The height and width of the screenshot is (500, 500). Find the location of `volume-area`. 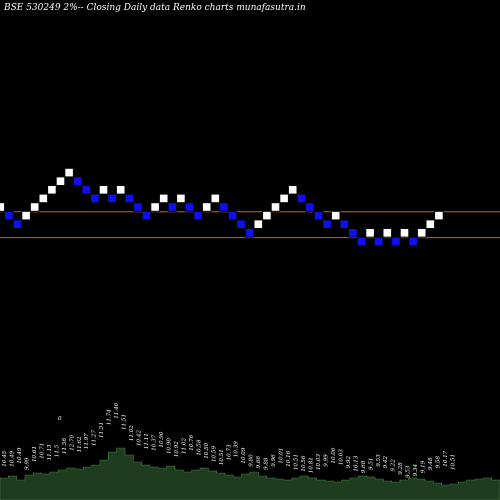

volume-area is located at coordinates (250, 473).